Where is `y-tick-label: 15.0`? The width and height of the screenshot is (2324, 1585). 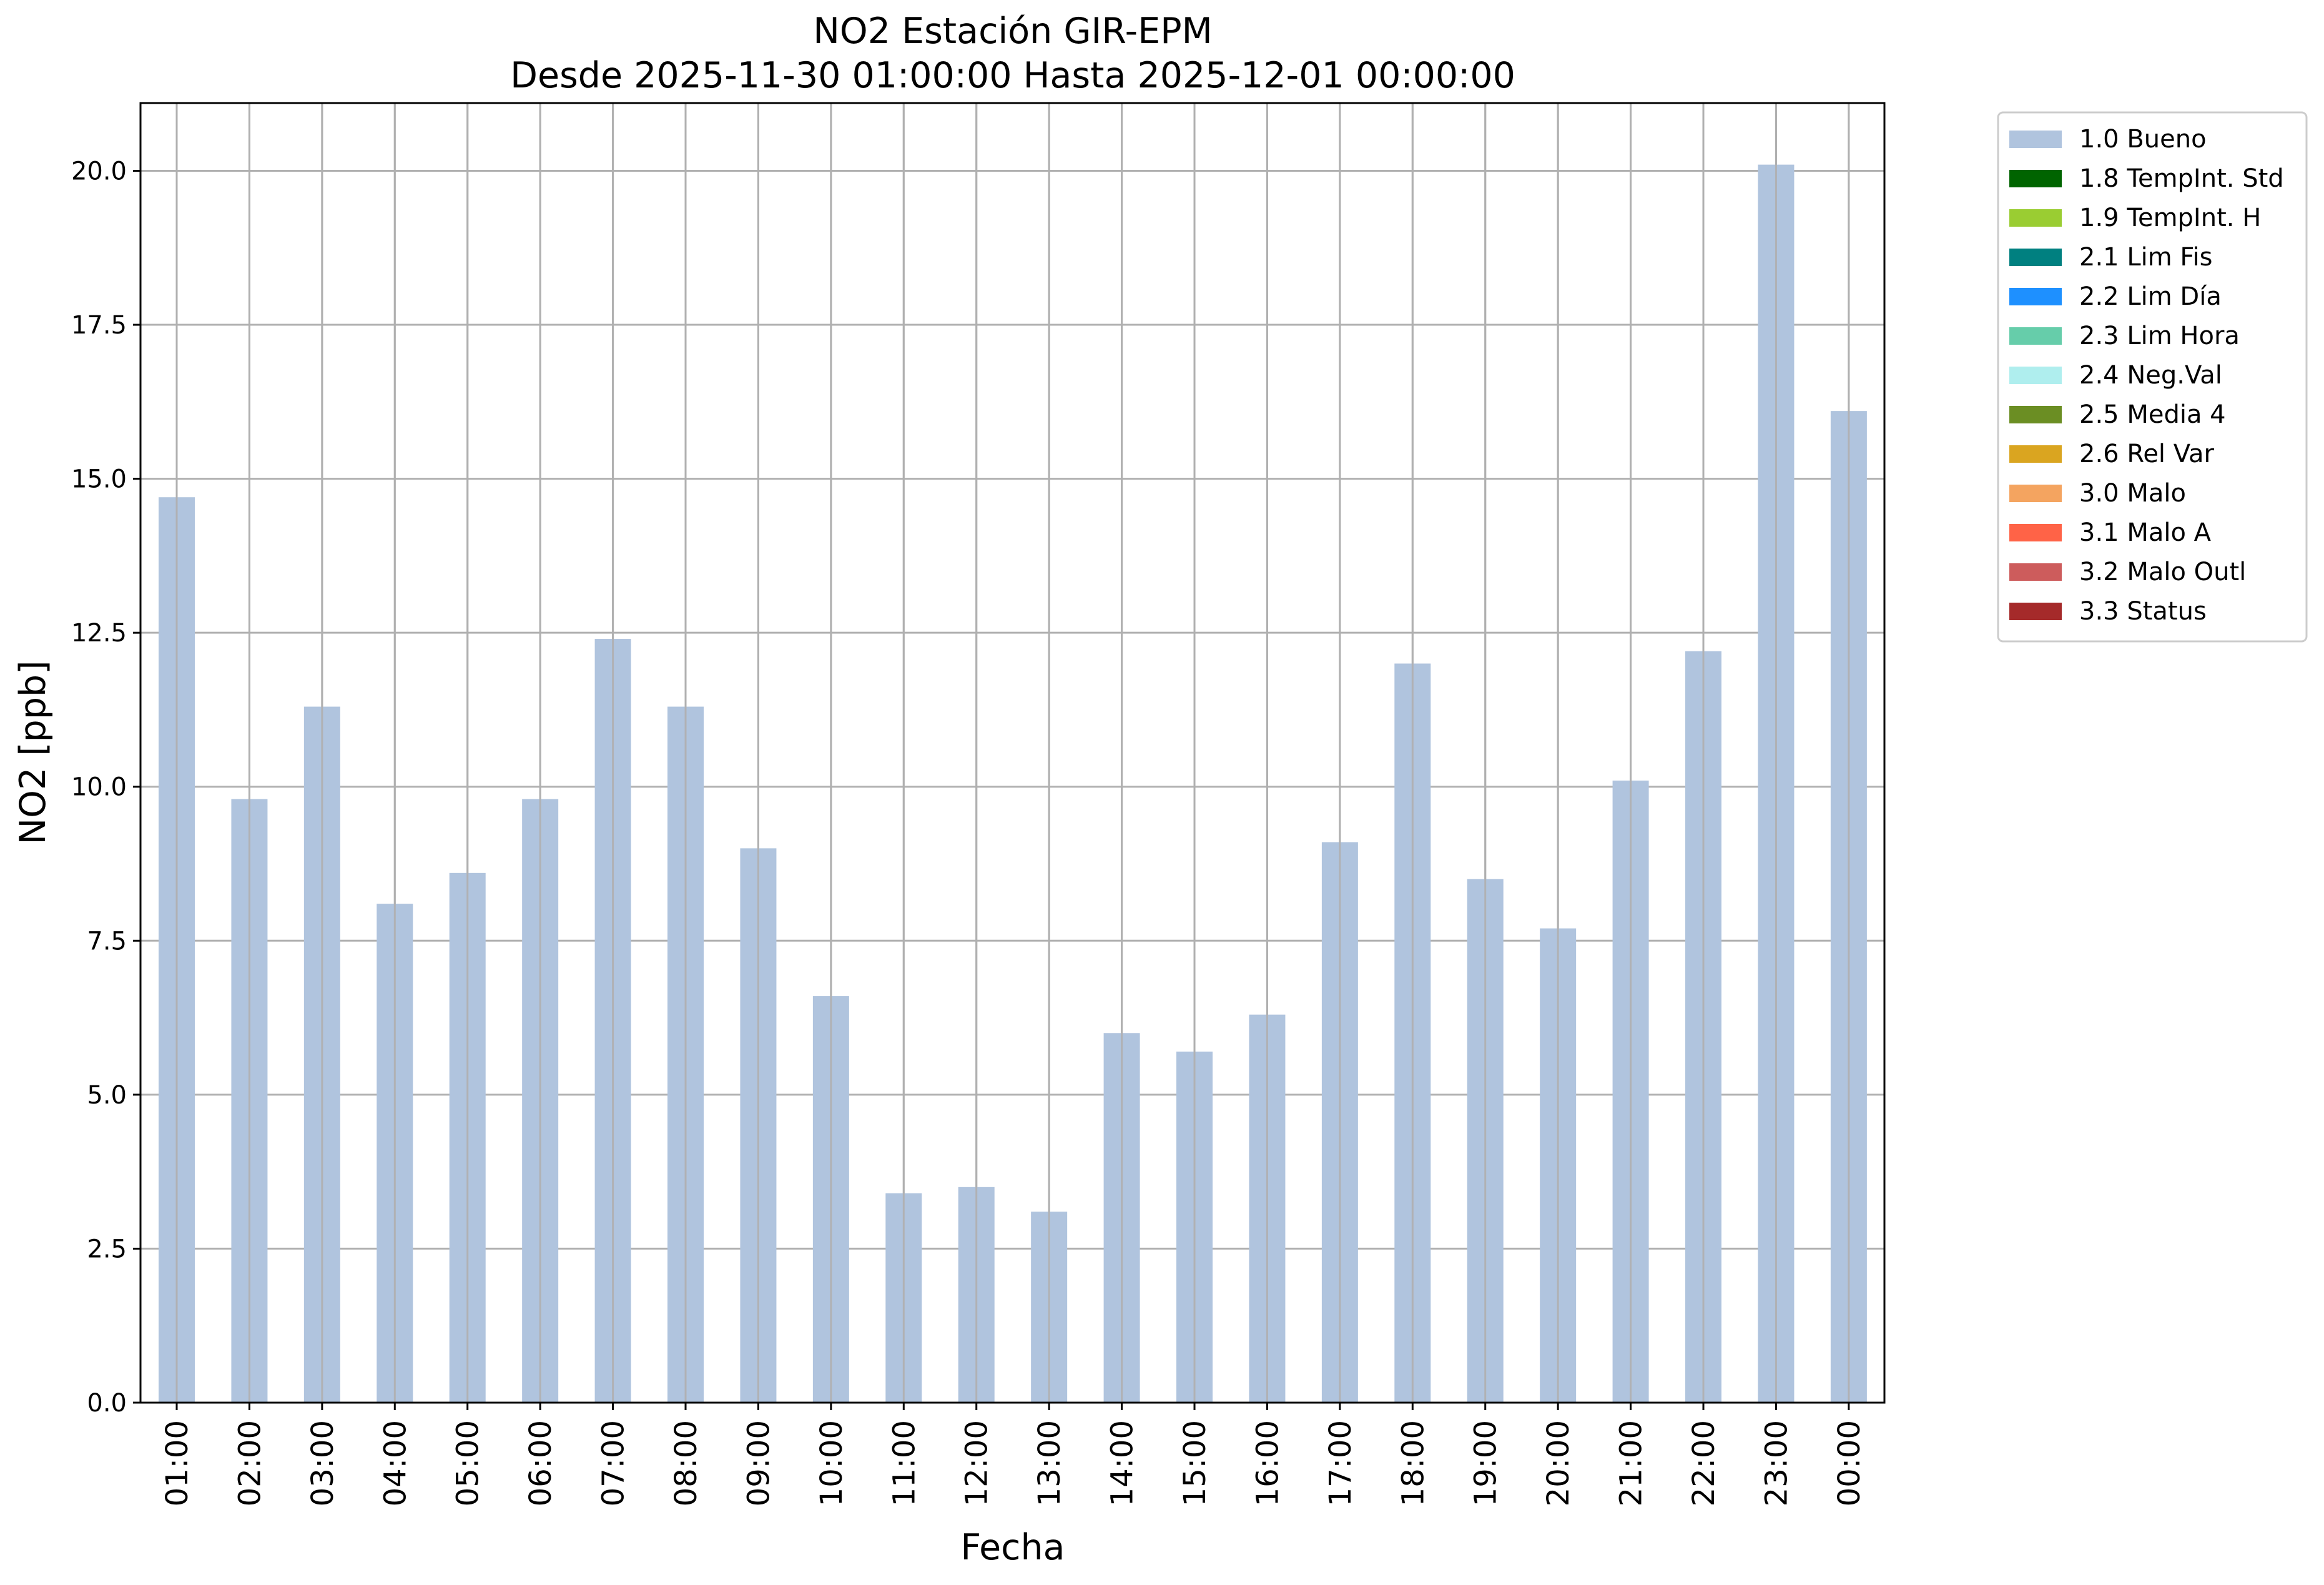 y-tick-label: 15.0 is located at coordinates (99, 479).